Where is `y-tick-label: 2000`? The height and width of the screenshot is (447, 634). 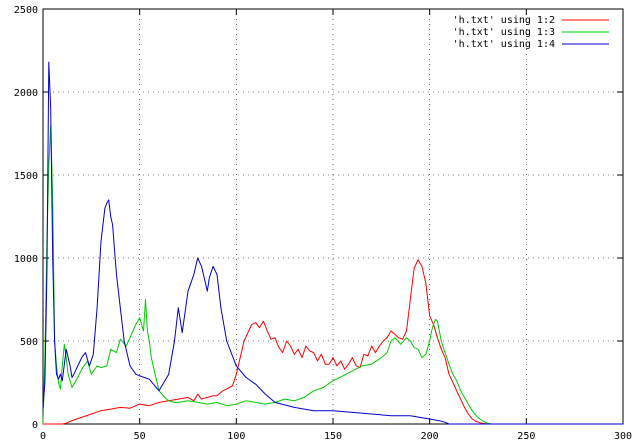
y-tick-label: 2000 is located at coordinates (26, 93).